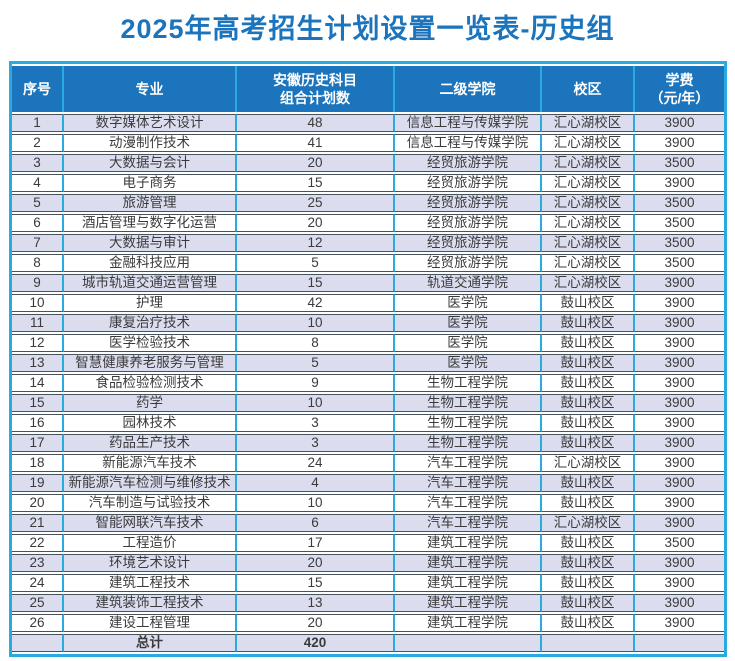 The image size is (735, 661). I want to click on table-cell: 48, so click(316, 123).